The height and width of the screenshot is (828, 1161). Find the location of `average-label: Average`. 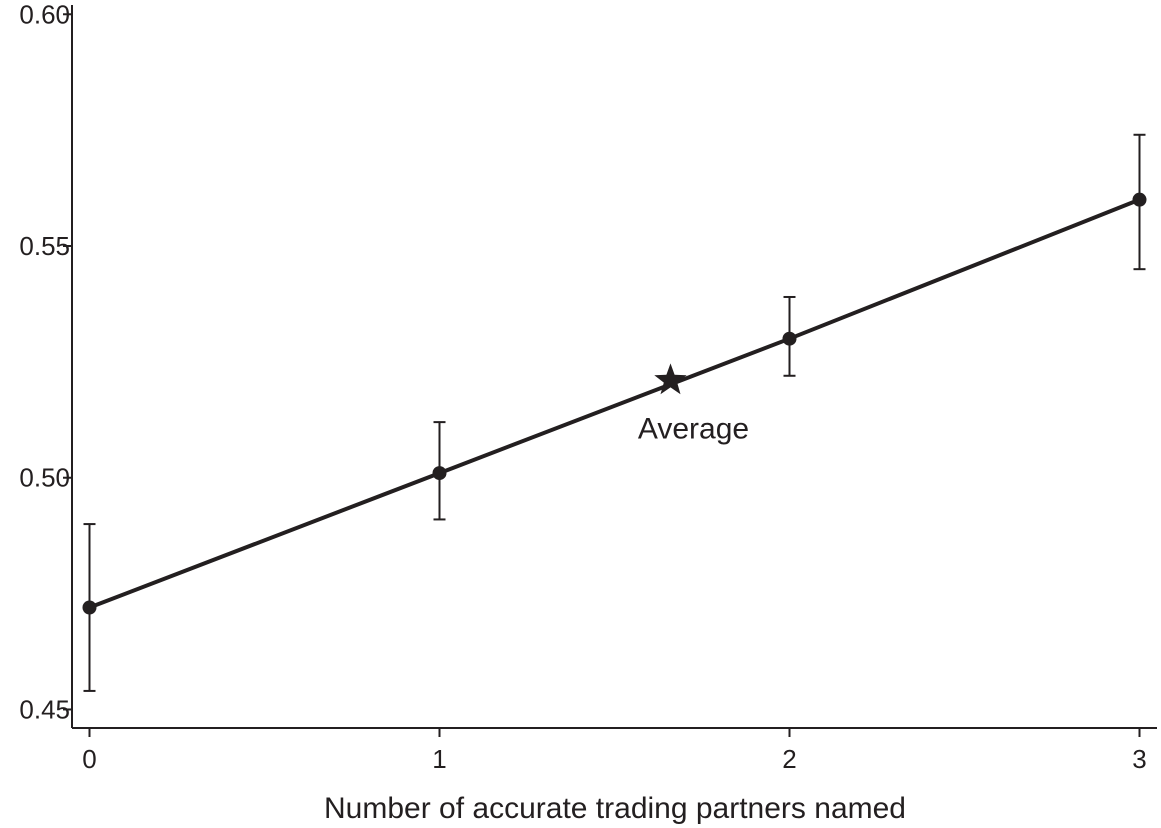

average-label: Average is located at coordinates (693, 428).